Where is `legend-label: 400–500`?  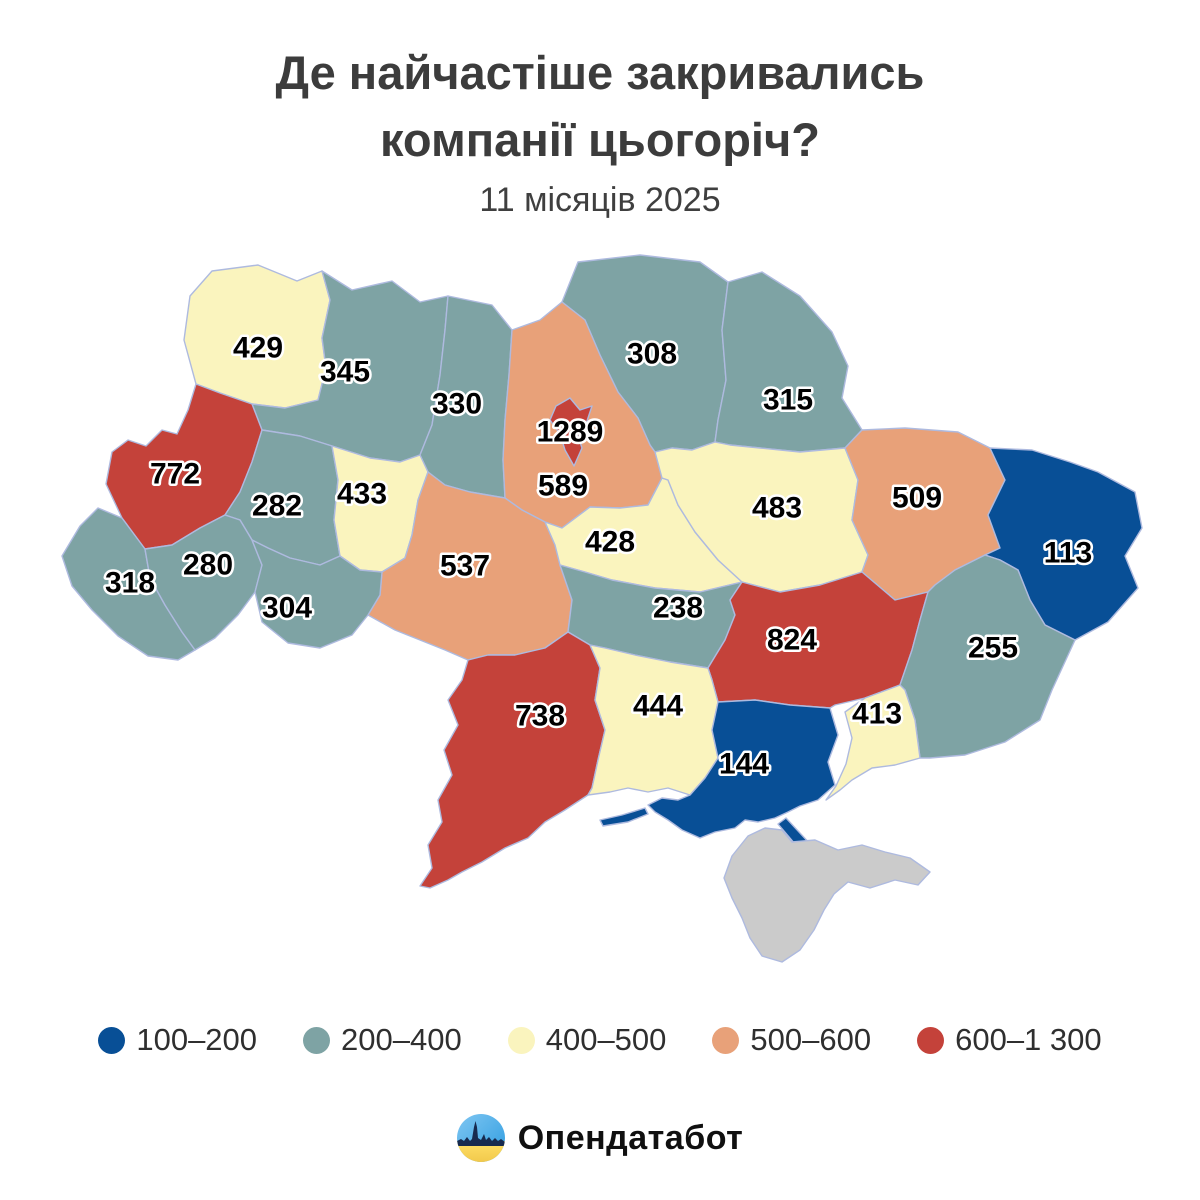
legend-label: 400–500 is located at coordinates (606, 1039).